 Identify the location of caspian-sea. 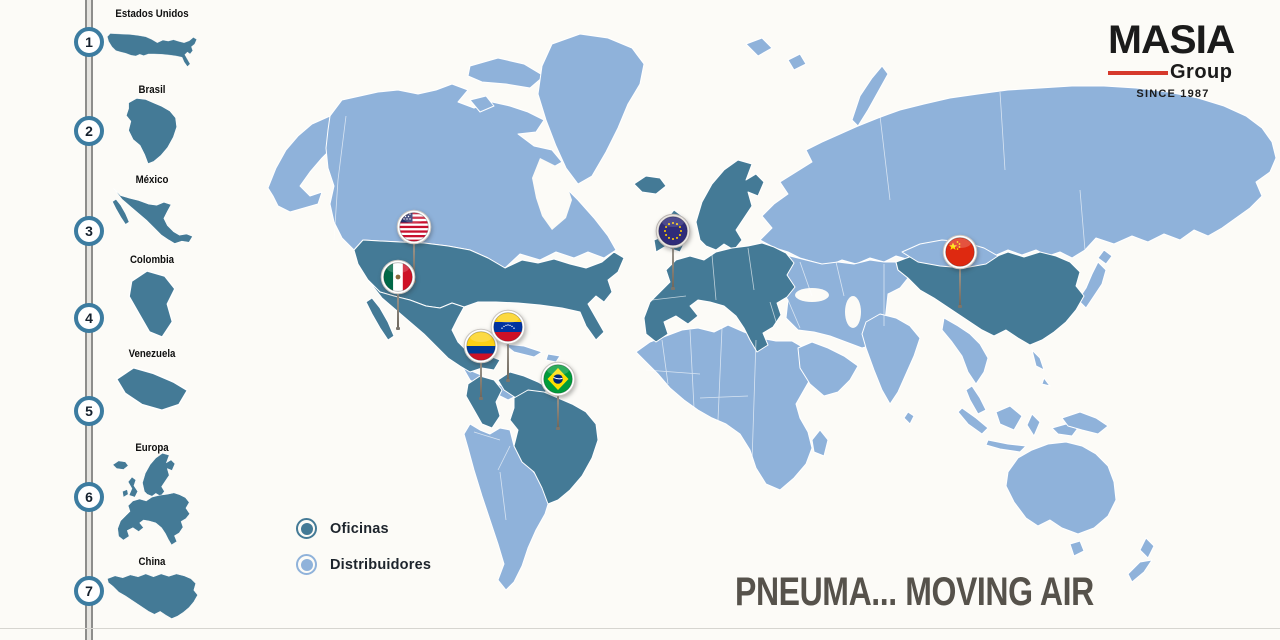
(853, 312).